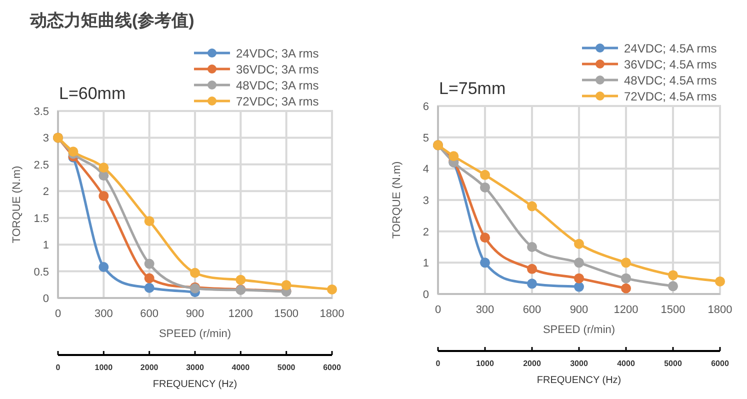  What do you see at coordinates (41, 218) in the screenshot?
I see `y-tick-label: 1.5` at bounding box center [41, 218].